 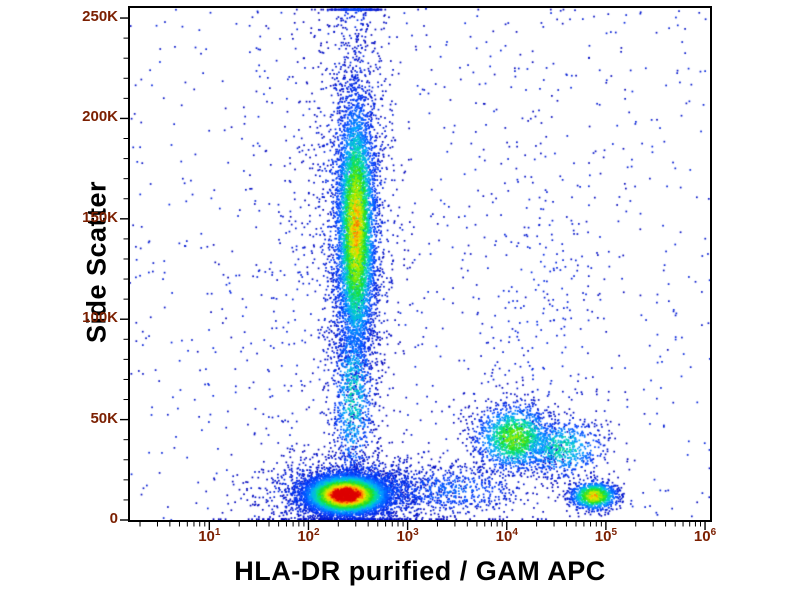 I want to click on y-tick-label: 50K, so click(x=104, y=418).